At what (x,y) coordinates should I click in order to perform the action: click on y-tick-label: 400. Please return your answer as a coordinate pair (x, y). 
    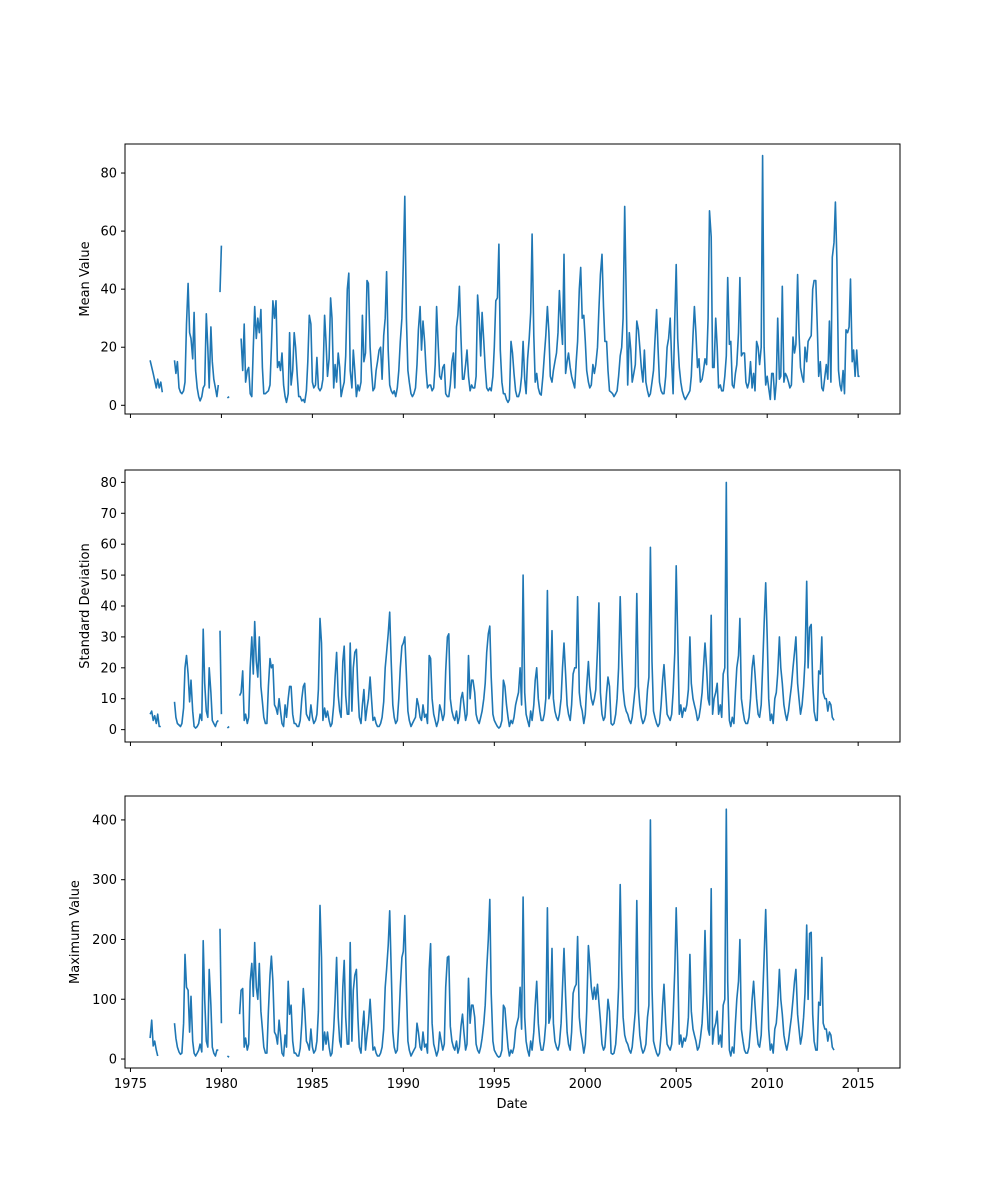
    Looking at the image, I should click on (104, 820).